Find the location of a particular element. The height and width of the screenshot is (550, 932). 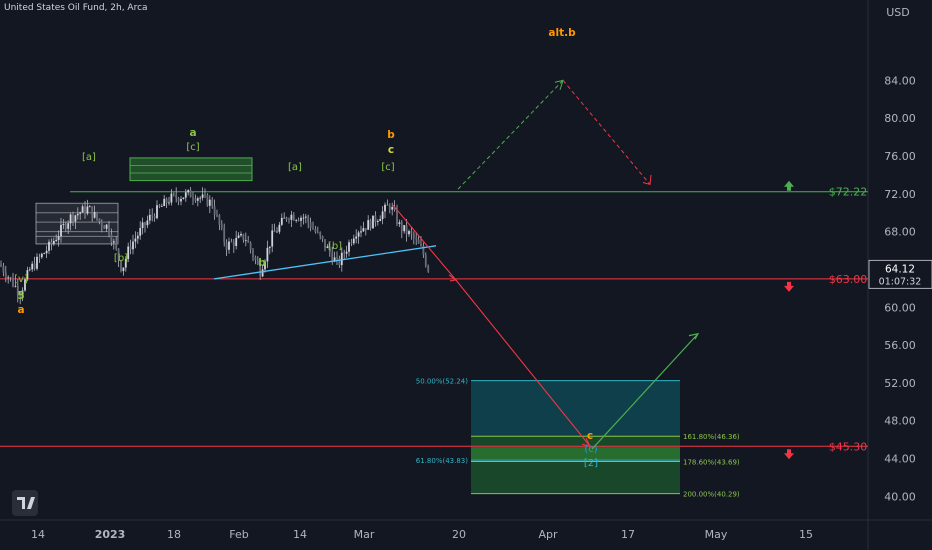

wave-label: [v] is located at coordinates (21, 279).